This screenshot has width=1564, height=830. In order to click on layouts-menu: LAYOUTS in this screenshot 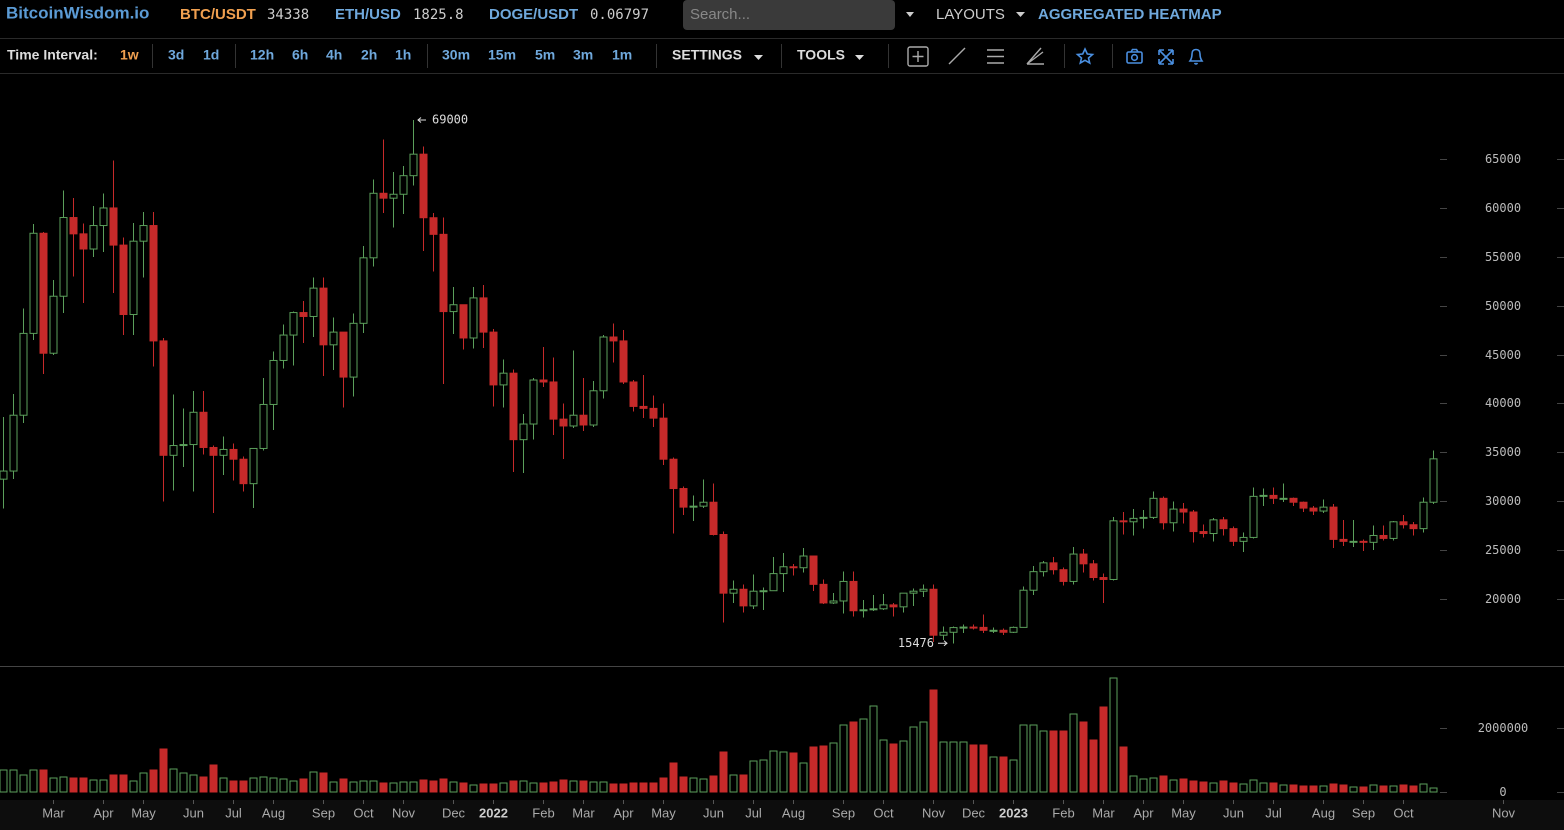, I will do `click(970, 14)`.